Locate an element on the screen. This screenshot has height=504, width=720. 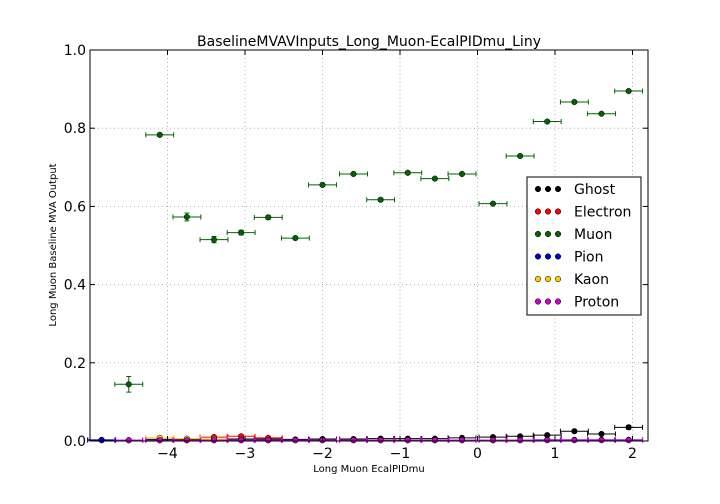
y-tick-label: 0.4 is located at coordinates (75, 286).